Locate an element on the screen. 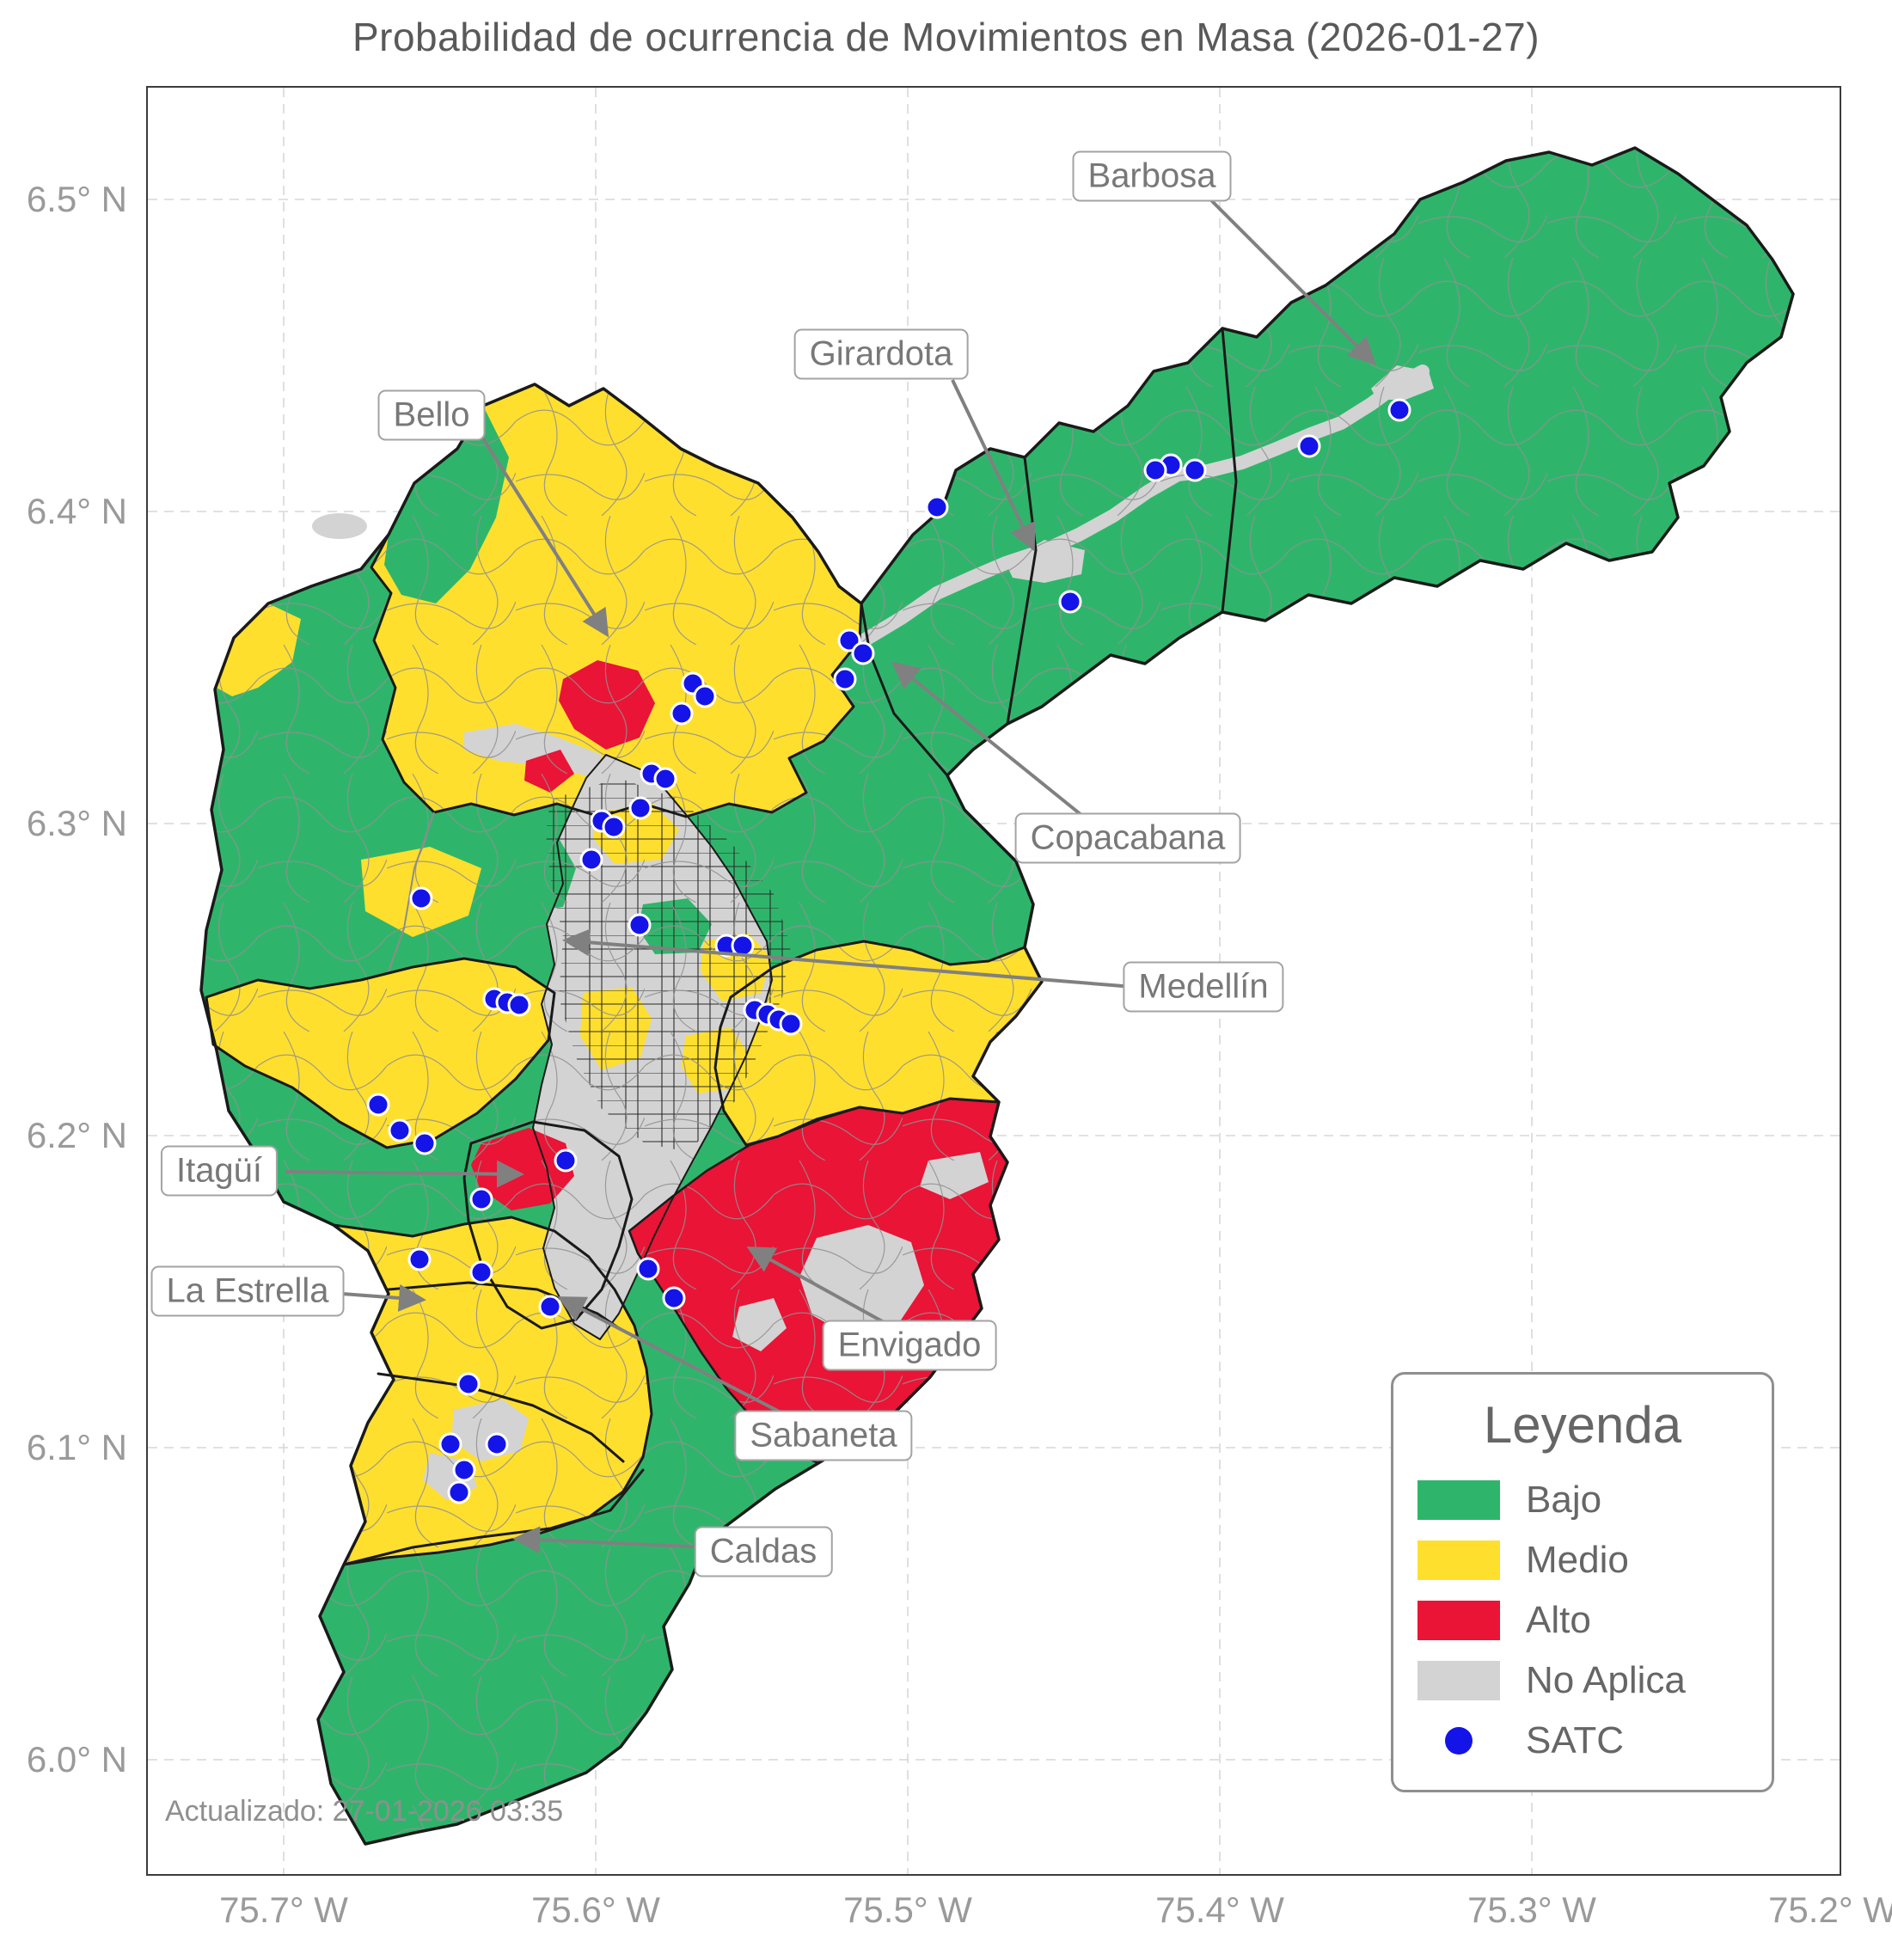 The width and height of the screenshot is (1892, 1960). arrow-sabaneta is located at coordinates (673, 1357).